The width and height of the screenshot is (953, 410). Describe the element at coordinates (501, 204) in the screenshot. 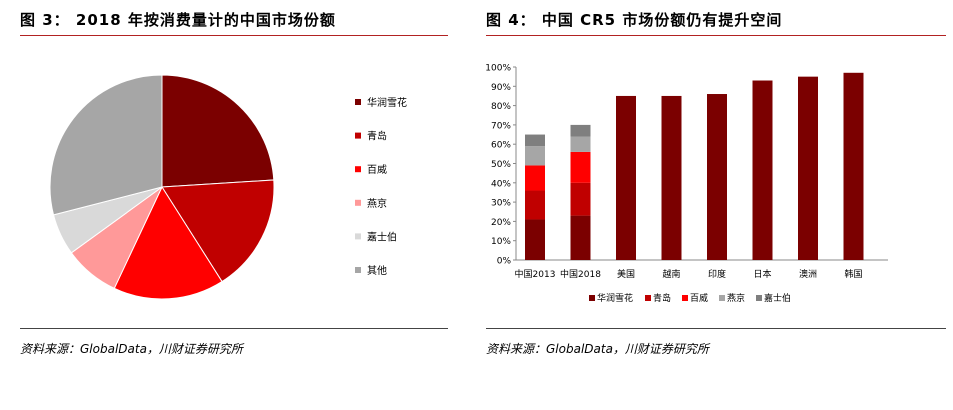

I see `y-tick-label-3: 30%` at that location.